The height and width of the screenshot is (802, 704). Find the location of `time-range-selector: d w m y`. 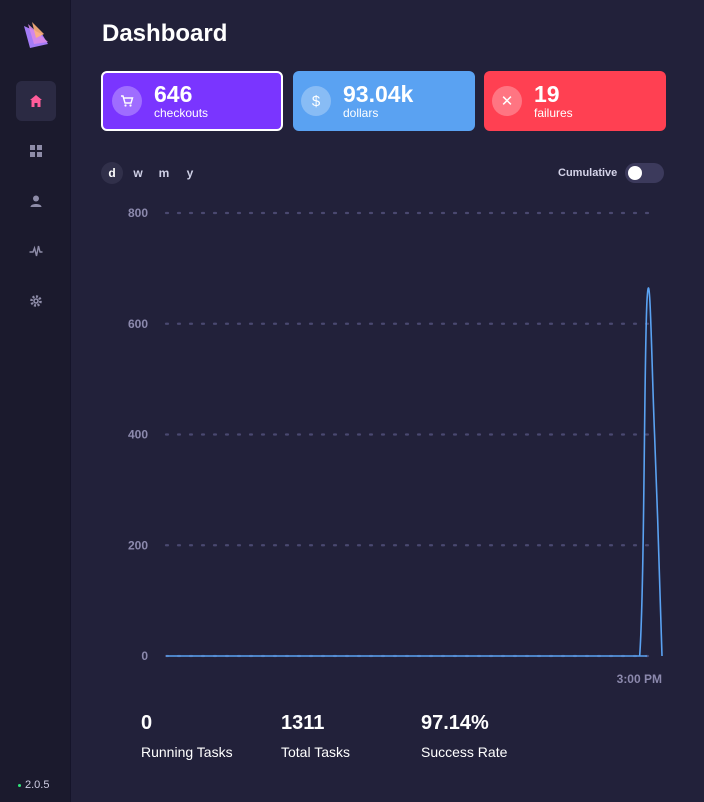

time-range-selector: d w m y is located at coordinates (151, 173).